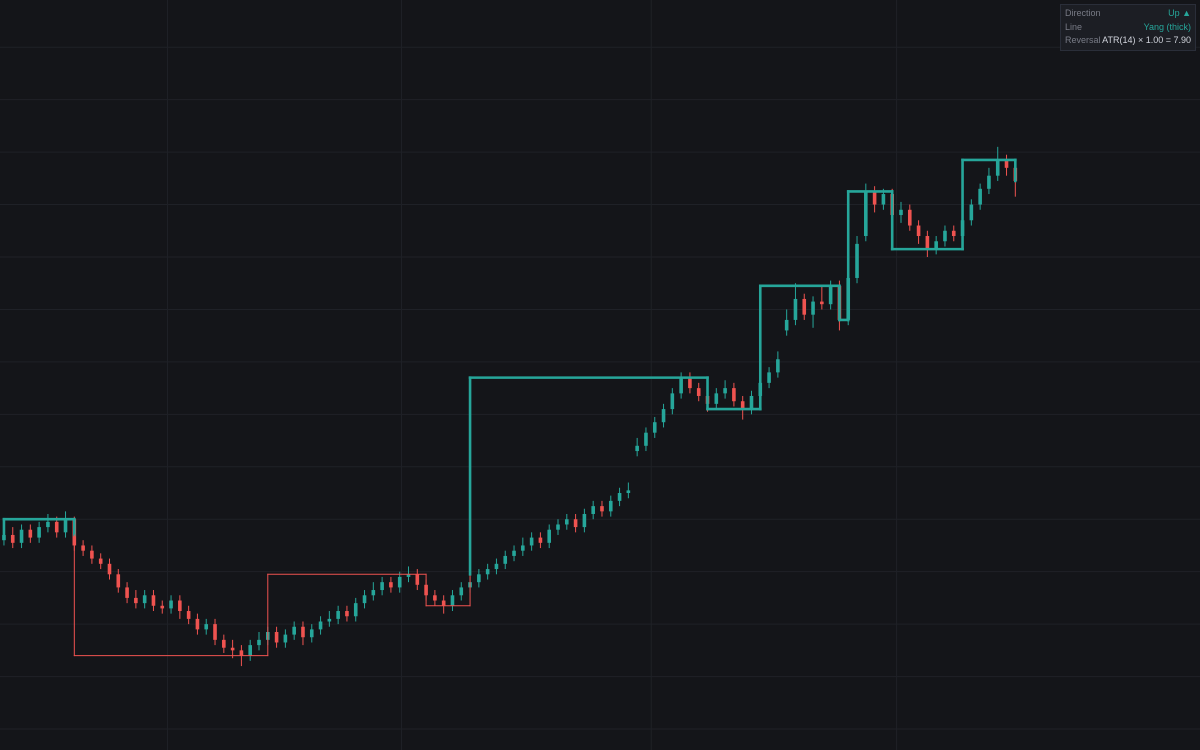 This screenshot has height=750, width=1200. Describe the element at coordinates (1167, 26) in the screenshot. I see `info-value: Yang (thick)` at that location.